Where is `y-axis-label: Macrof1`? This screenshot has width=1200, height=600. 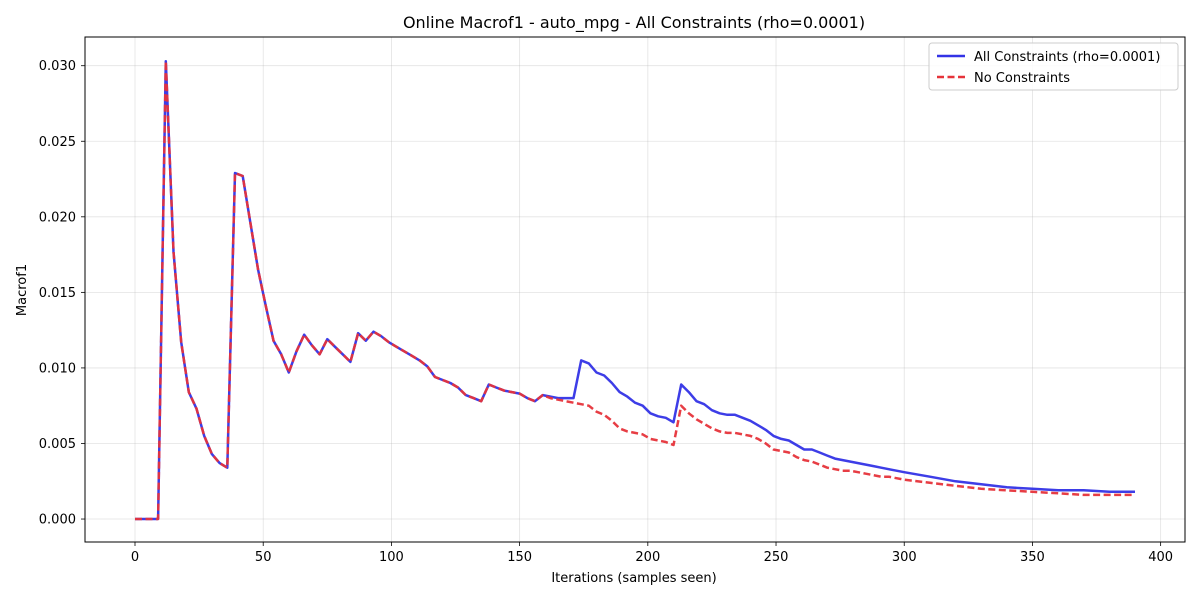
y-axis-label: Macrof1 is located at coordinates (22, 290).